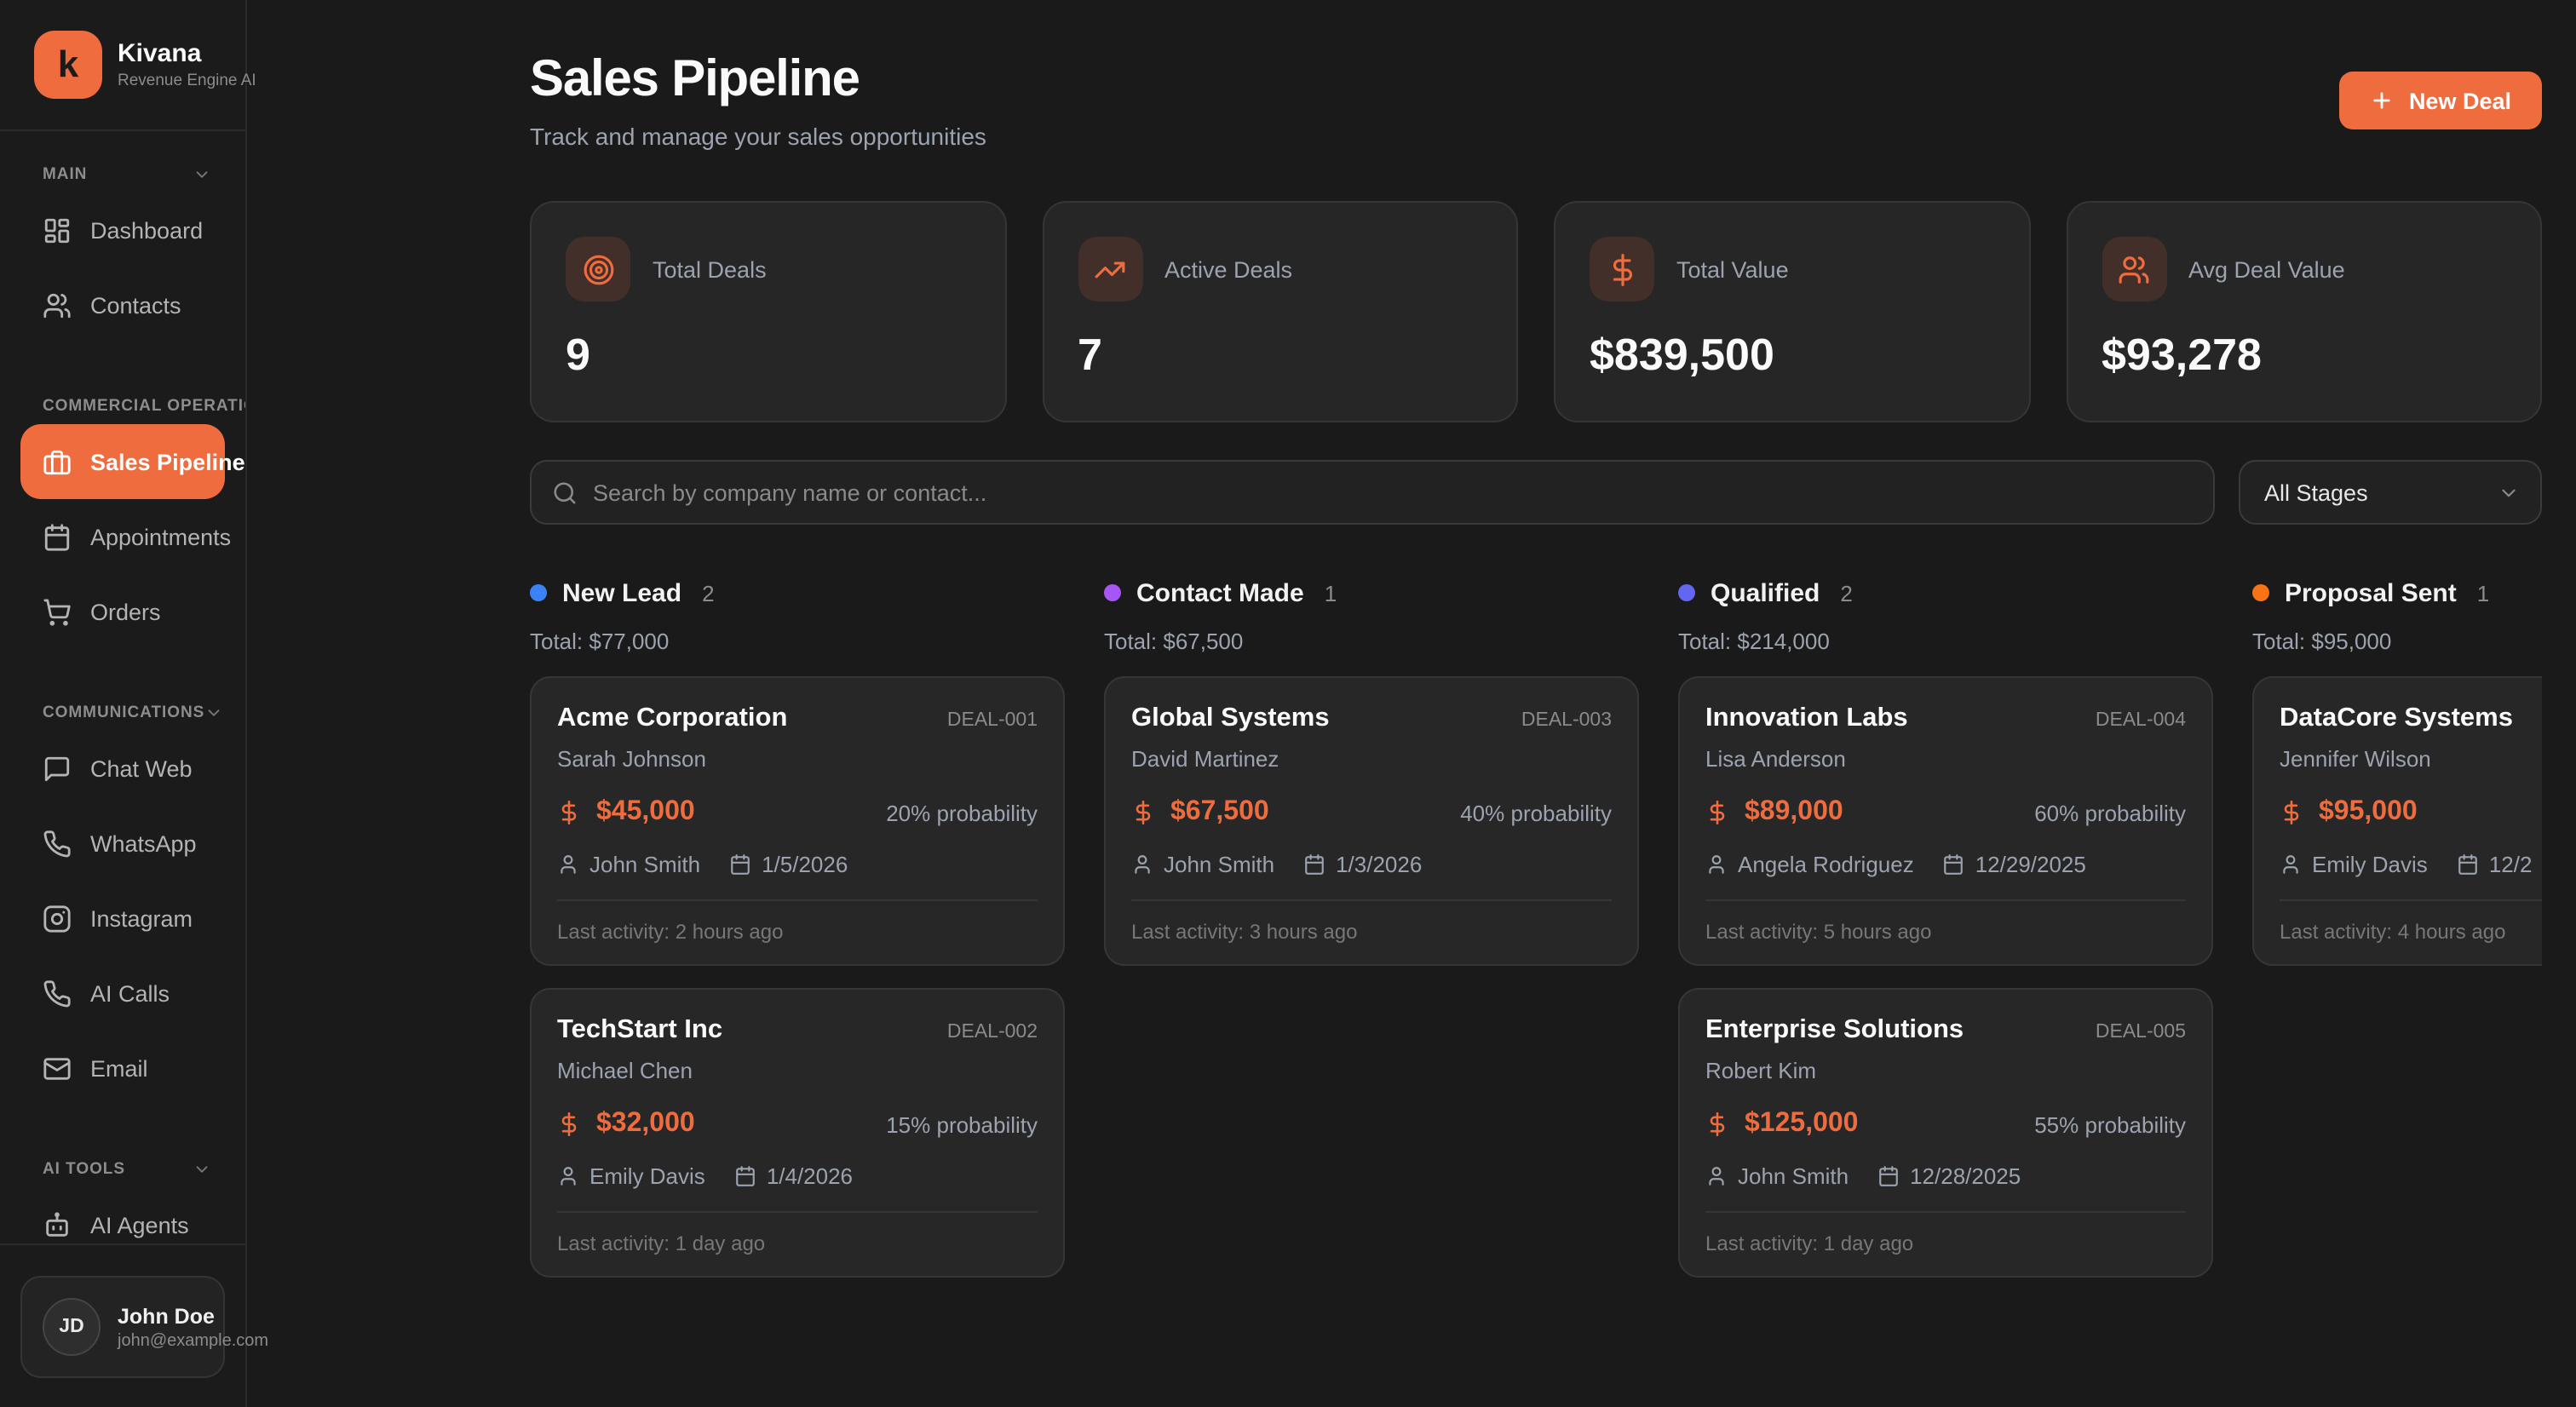 The height and width of the screenshot is (1407, 2576). What do you see at coordinates (788, 864) in the screenshot?
I see `deal-close-date: 1/5/2026` at bounding box center [788, 864].